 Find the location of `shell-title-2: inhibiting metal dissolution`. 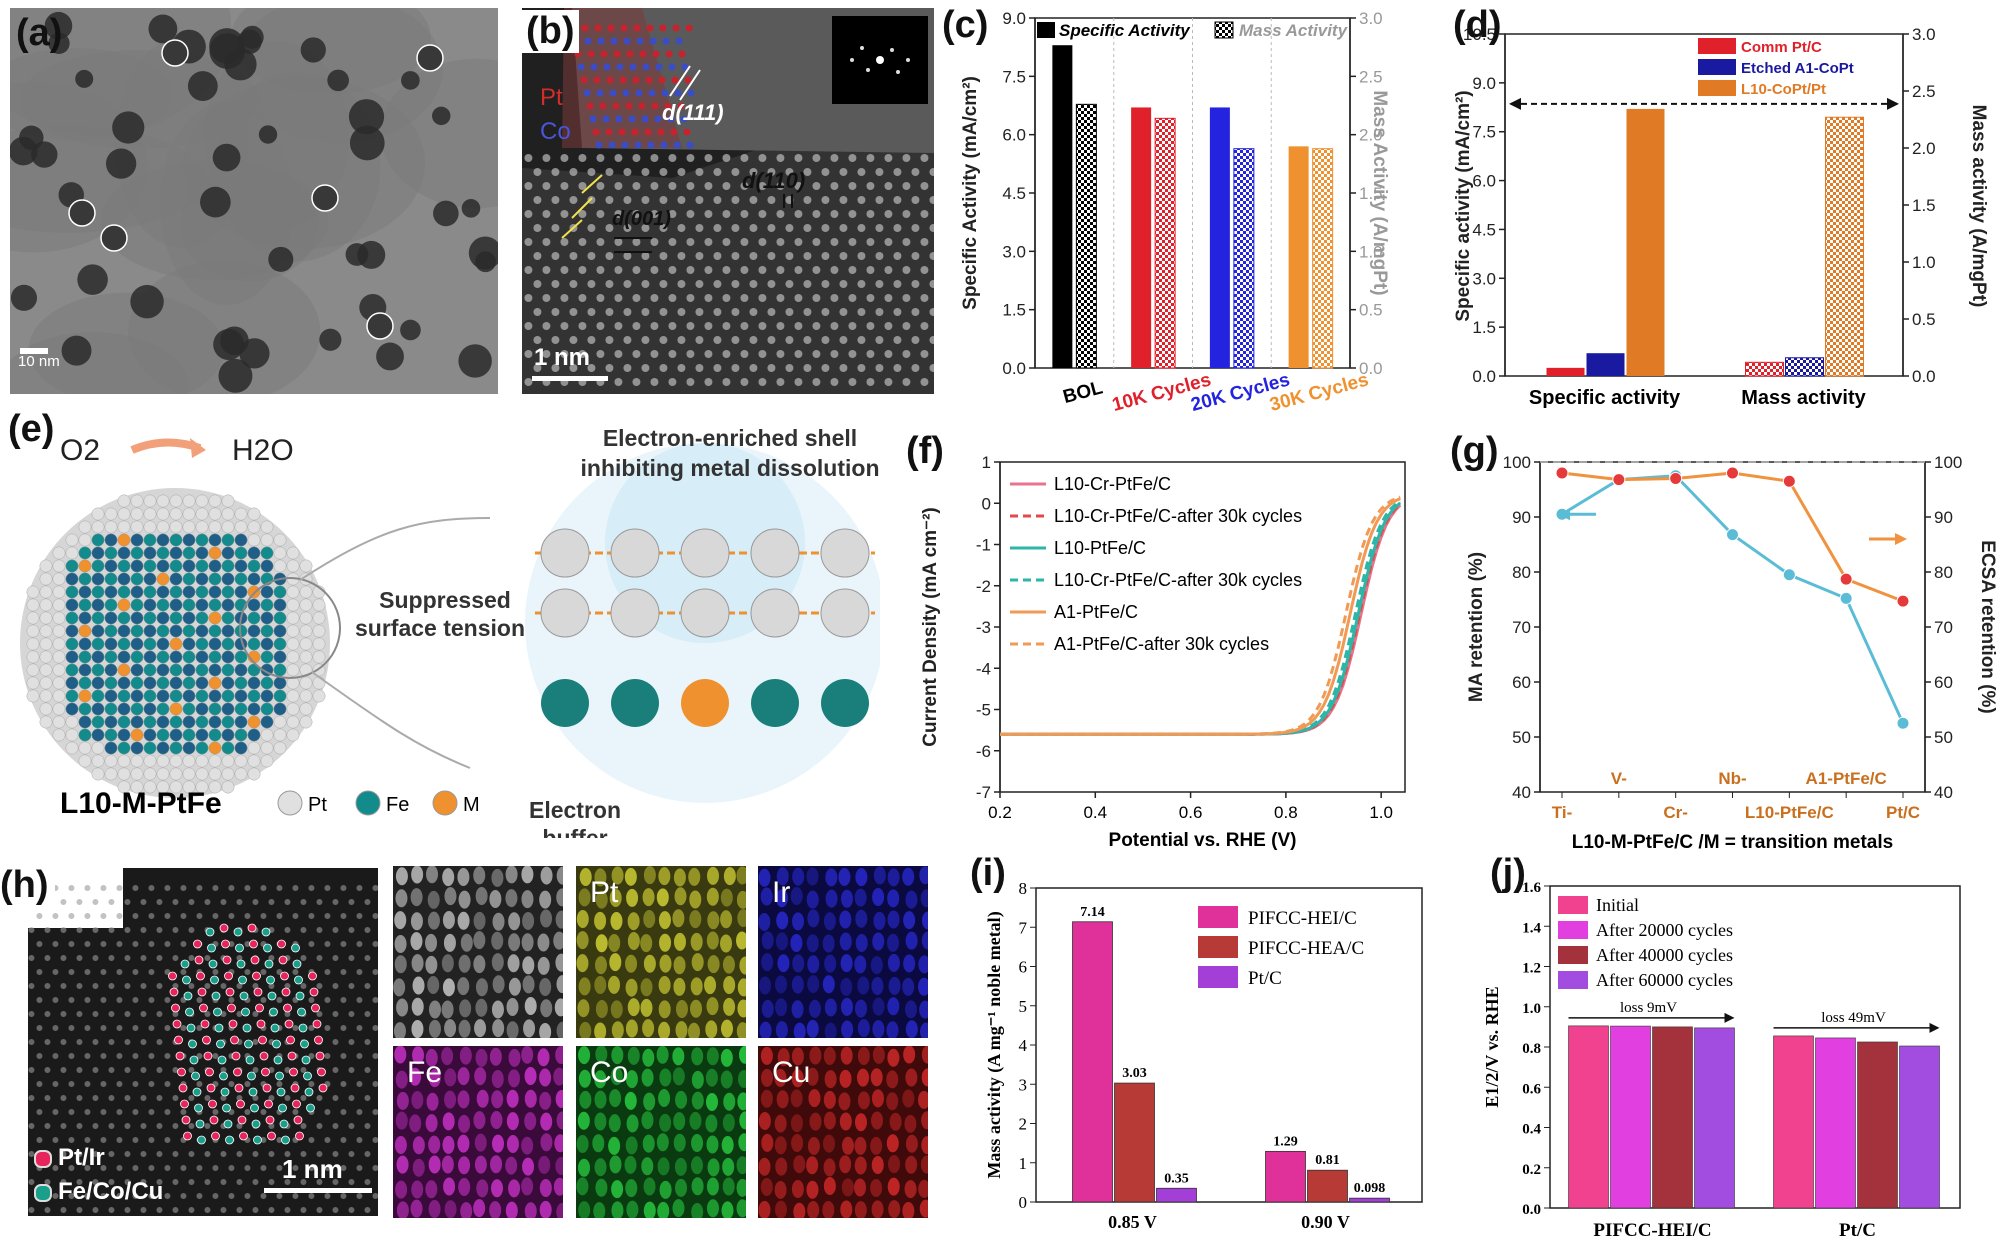

shell-title-2: inhibiting metal dissolution is located at coordinates (730, 468).